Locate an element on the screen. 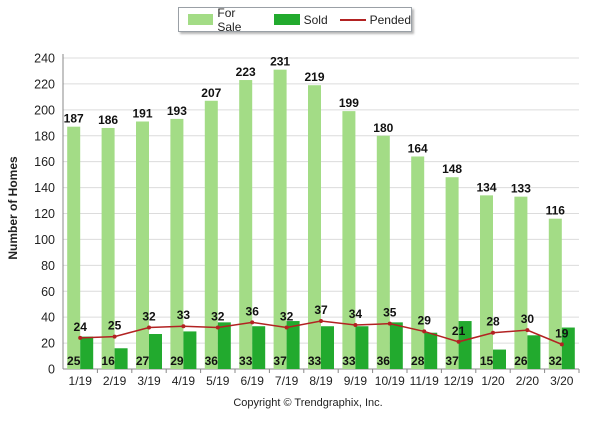  x-tick-label: 3/19 is located at coordinates (149, 381).